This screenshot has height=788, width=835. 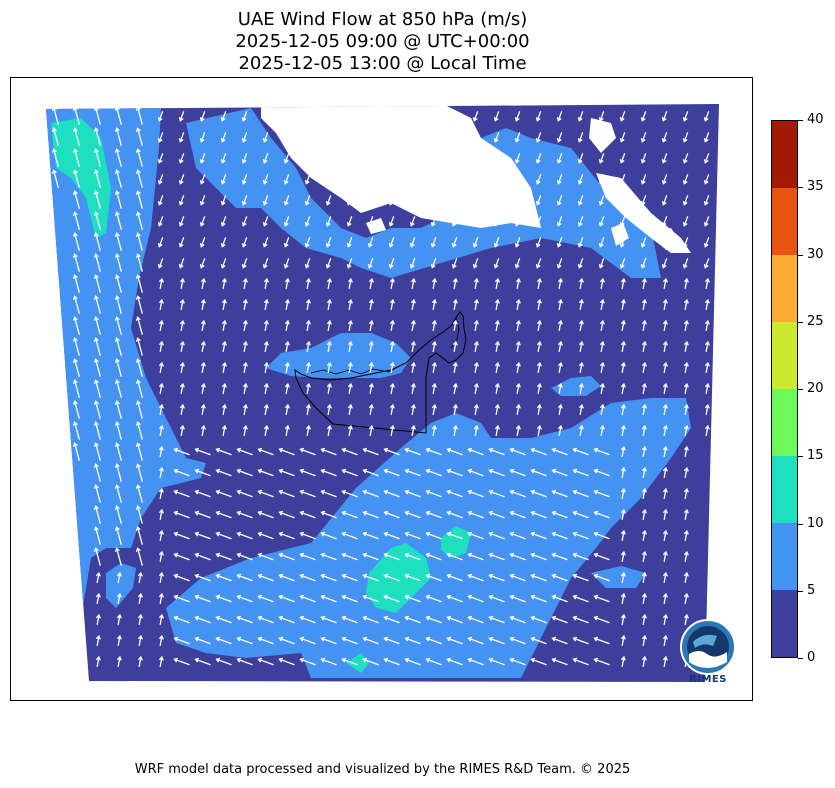 What do you see at coordinates (382, 63) in the screenshot?
I see `title-line-3: 2025-12-05 13:00 @ Local Time` at bounding box center [382, 63].